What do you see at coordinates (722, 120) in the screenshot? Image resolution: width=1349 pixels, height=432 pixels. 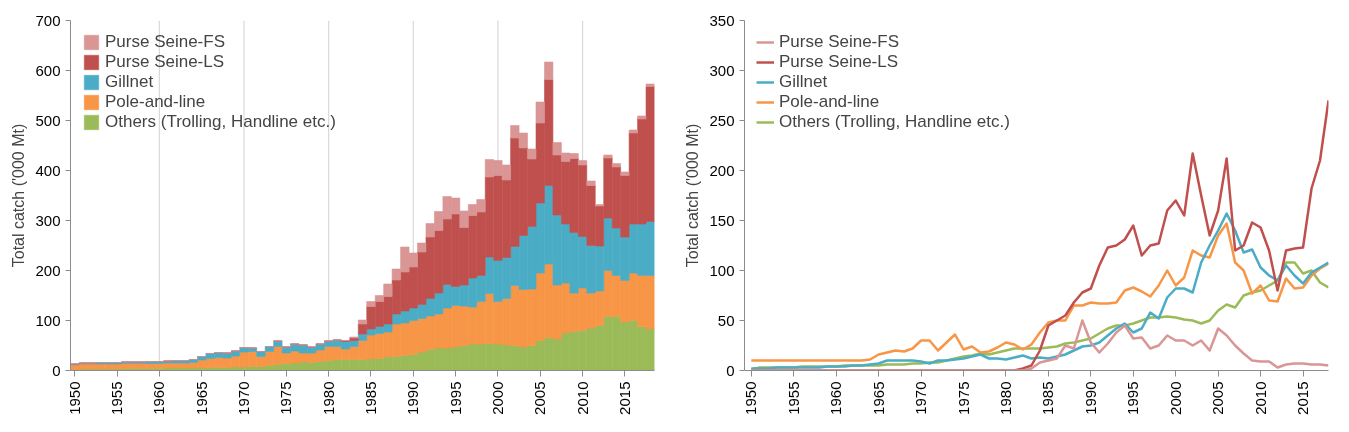 I see `y-tick-label: 250` at bounding box center [722, 120].